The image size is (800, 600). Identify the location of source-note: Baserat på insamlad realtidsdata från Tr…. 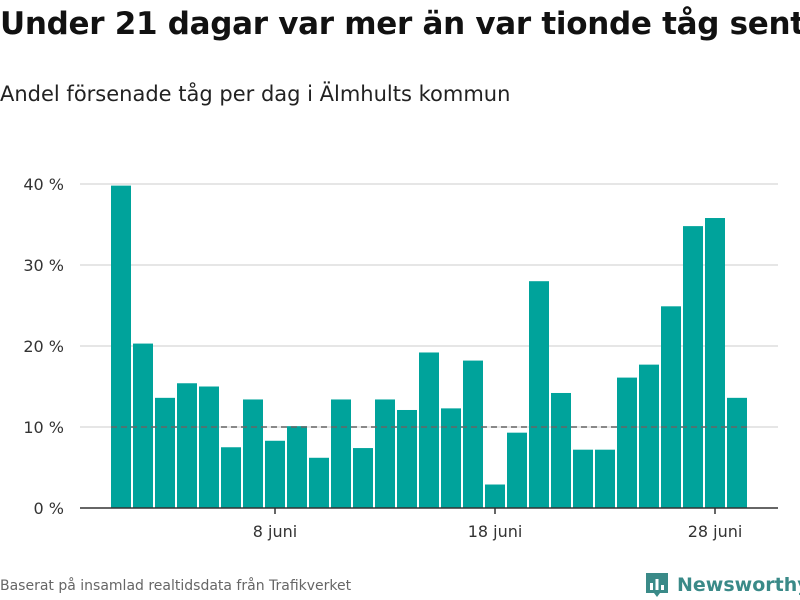
(176, 586).